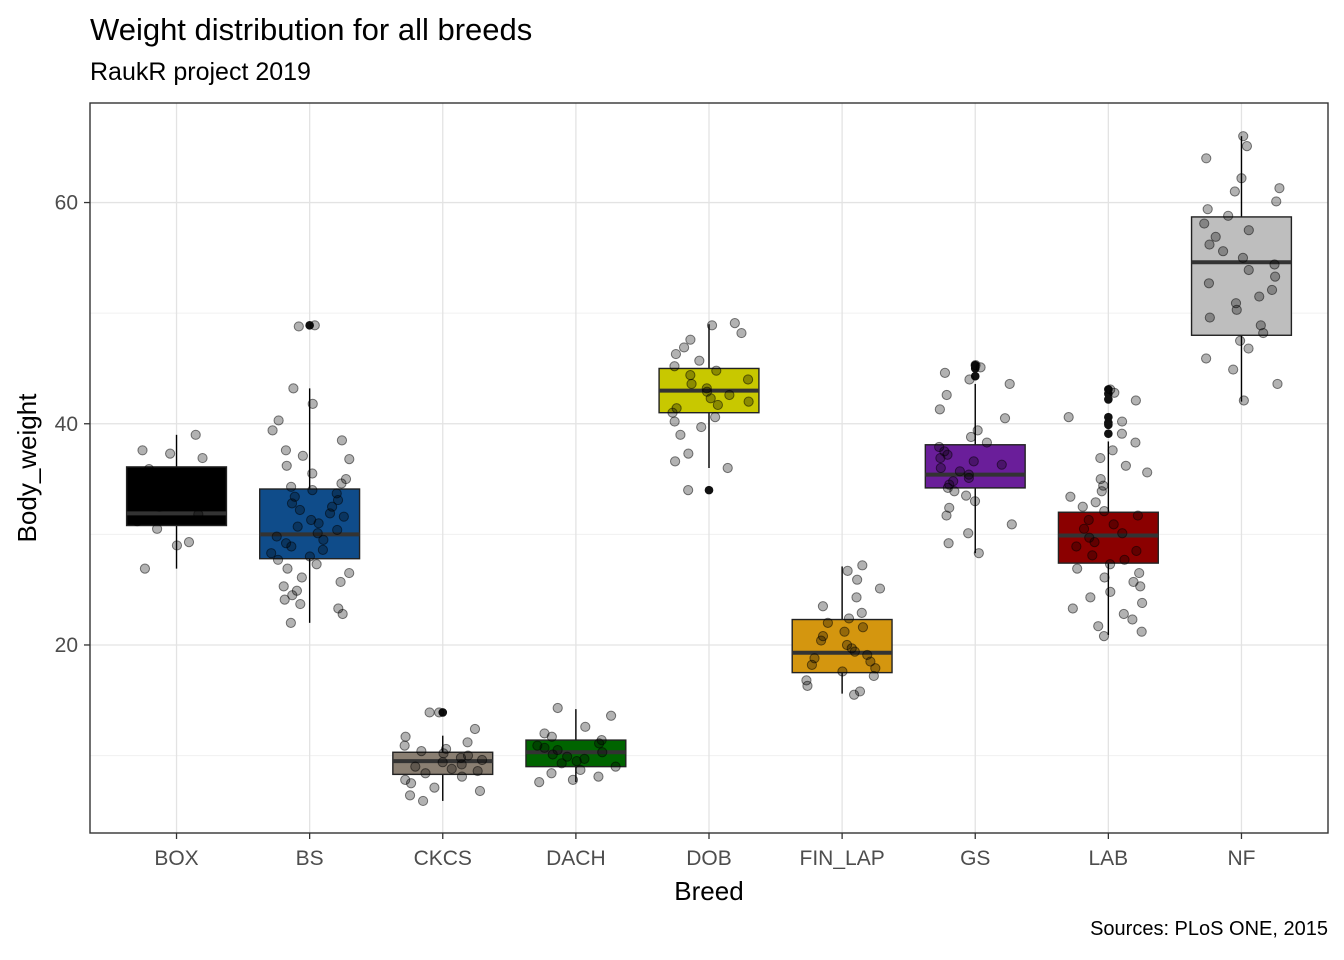 This screenshot has height=960, width=1344. What do you see at coordinates (1209, 929) in the screenshot?
I see `chart-caption: Sources: PLoS ONE, 2015` at bounding box center [1209, 929].